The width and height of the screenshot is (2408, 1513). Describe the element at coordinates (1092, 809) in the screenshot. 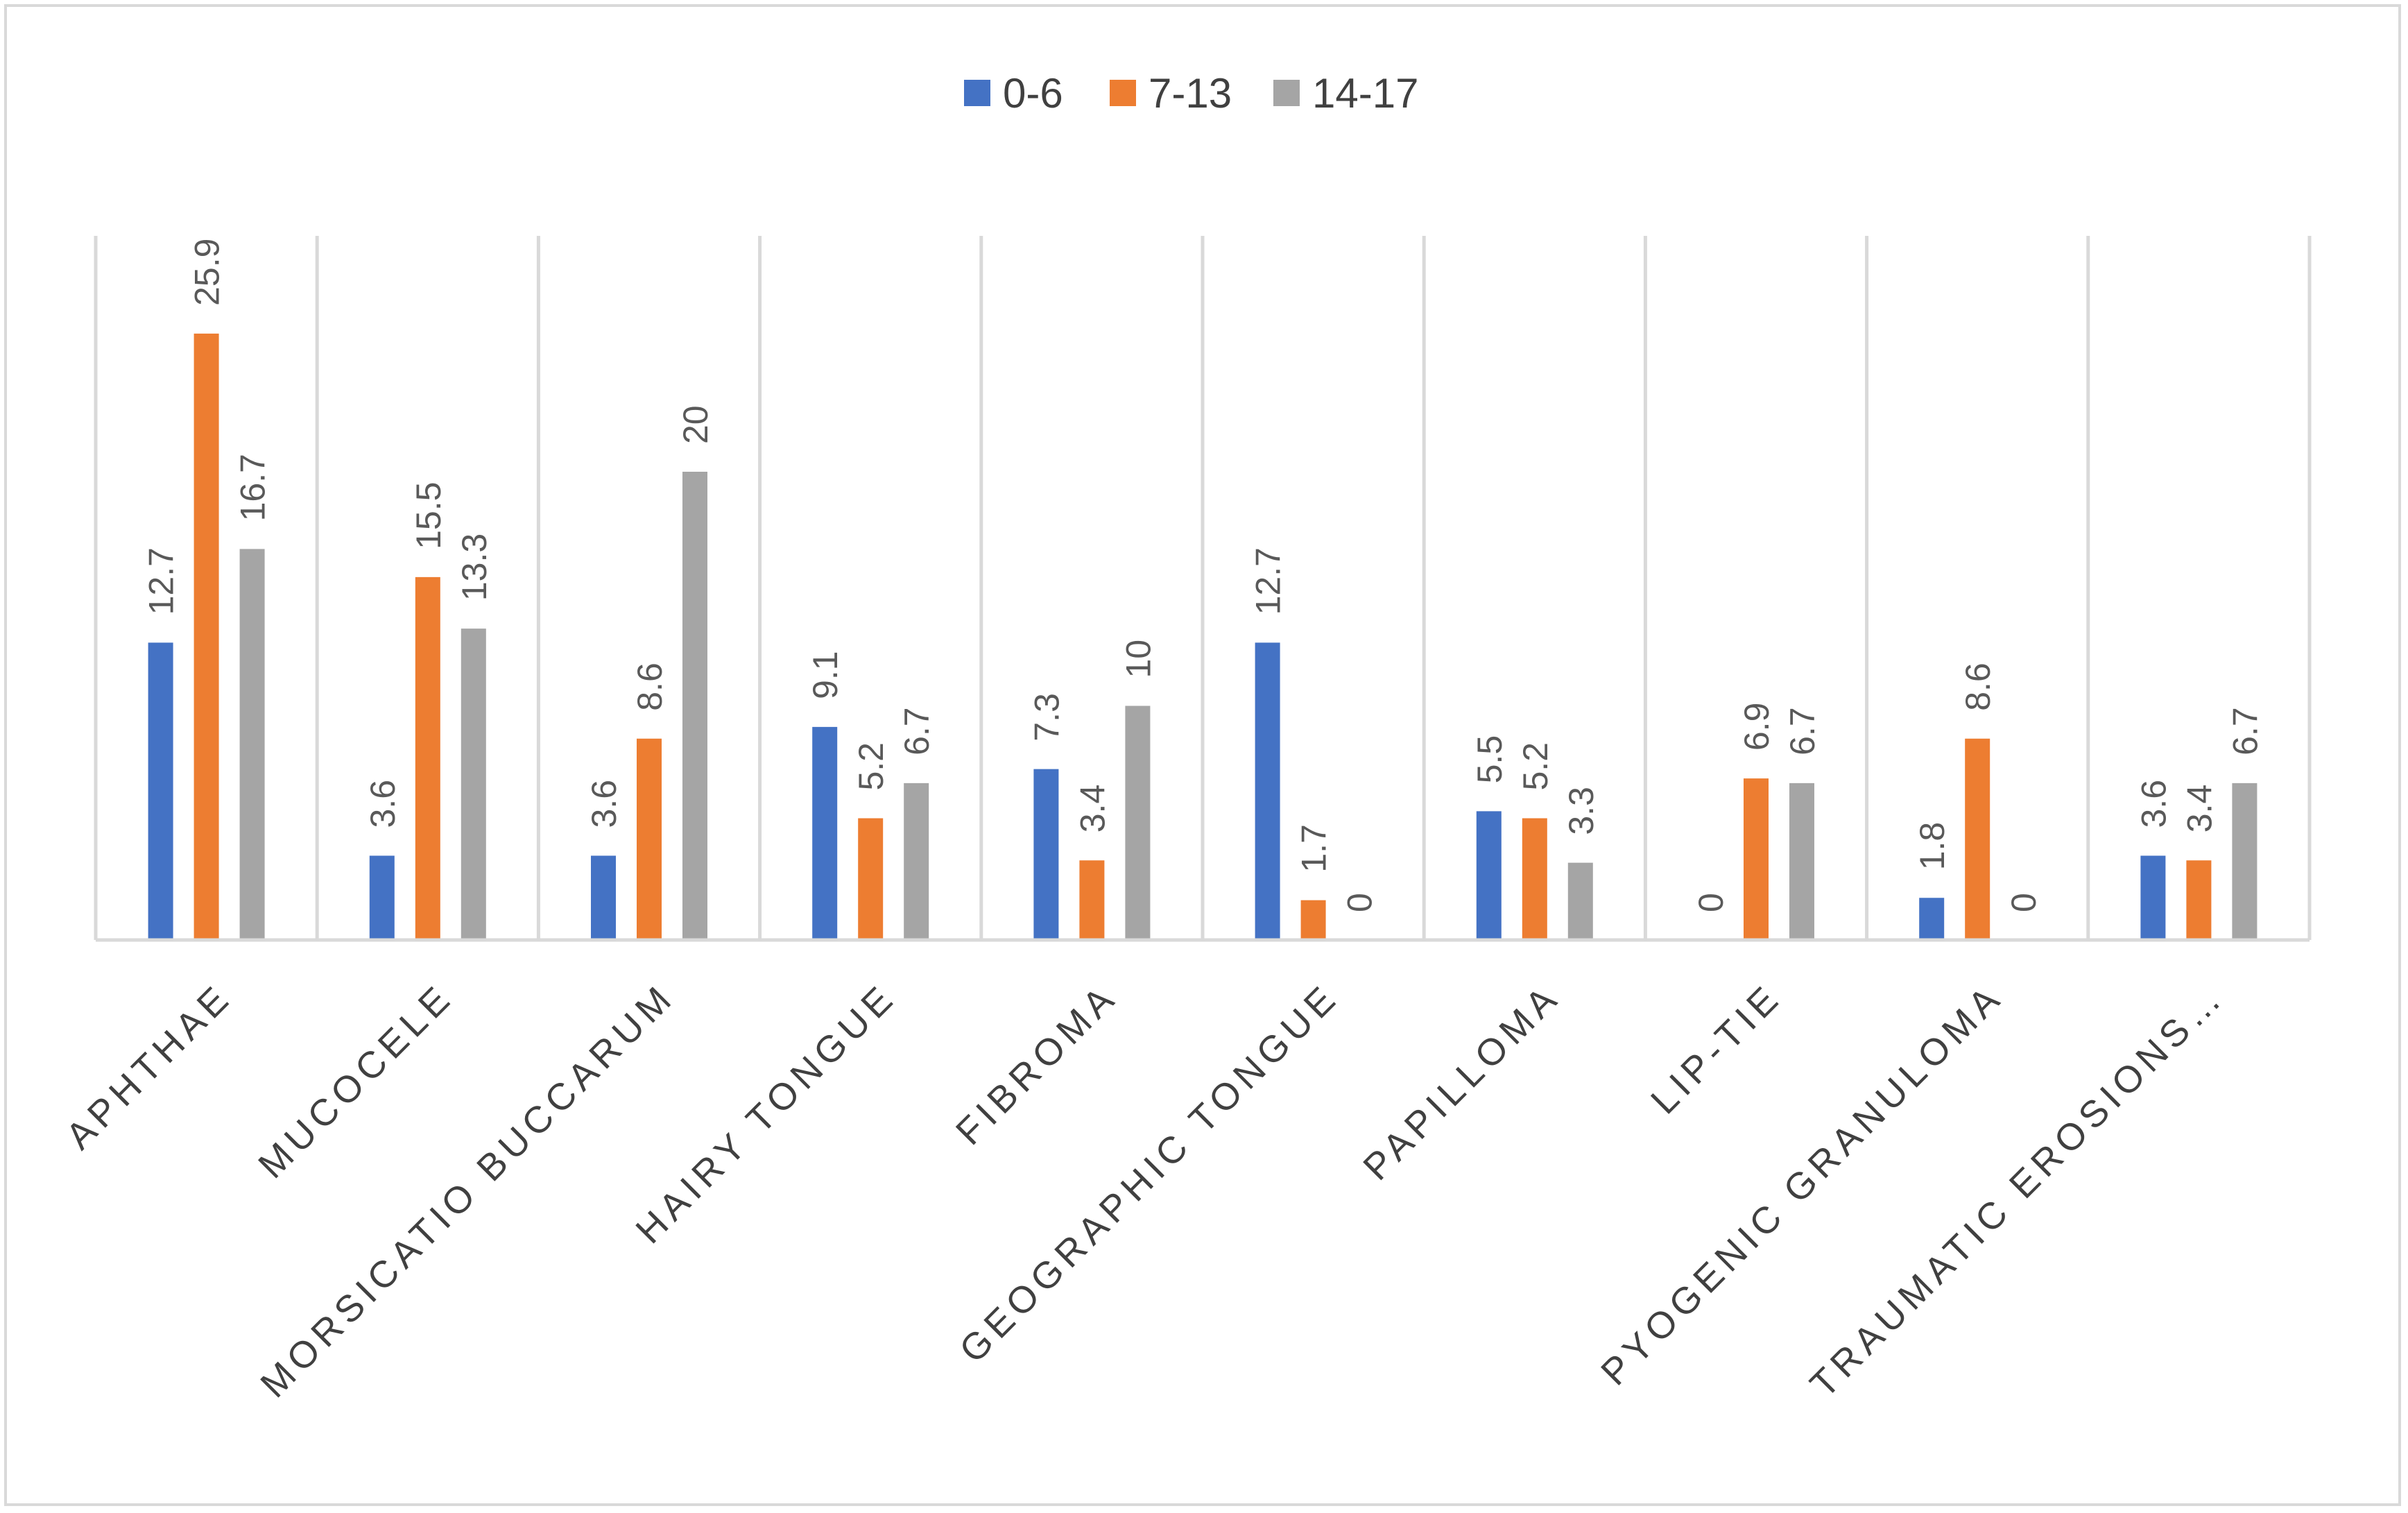

I see `data-label-fibroma-7-13: 3.4` at that location.